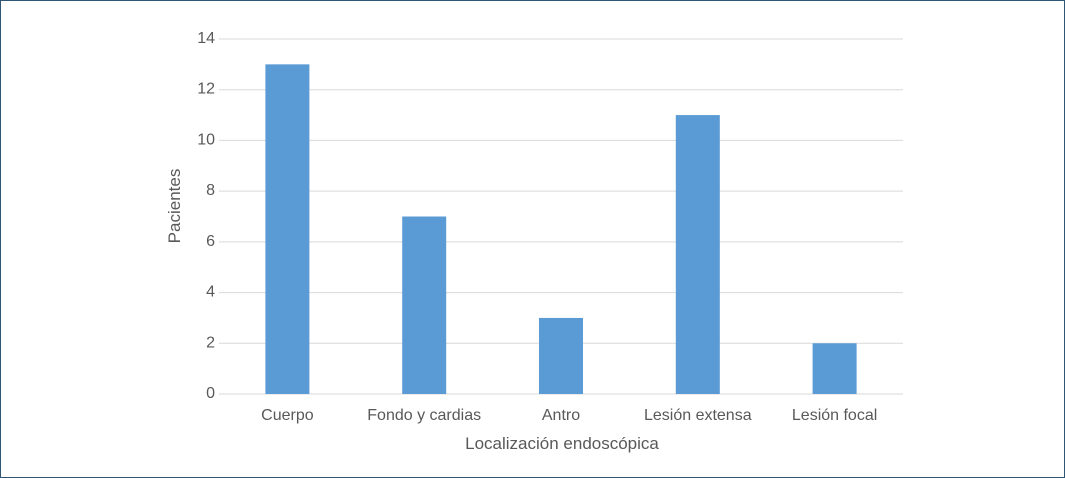 This screenshot has height=478, width=1065. What do you see at coordinates (424, 415) in the screenshot?
I see `x-tick-label: Fondo y cardias` at bounding box center [424, 415].